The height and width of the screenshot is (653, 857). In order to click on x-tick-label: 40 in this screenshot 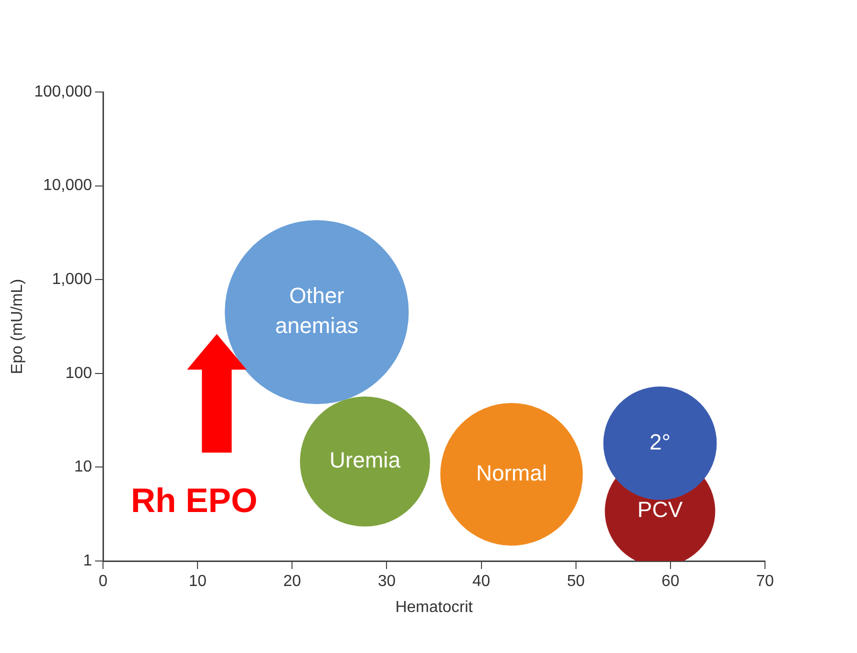, I will do `click(481, 581)`.